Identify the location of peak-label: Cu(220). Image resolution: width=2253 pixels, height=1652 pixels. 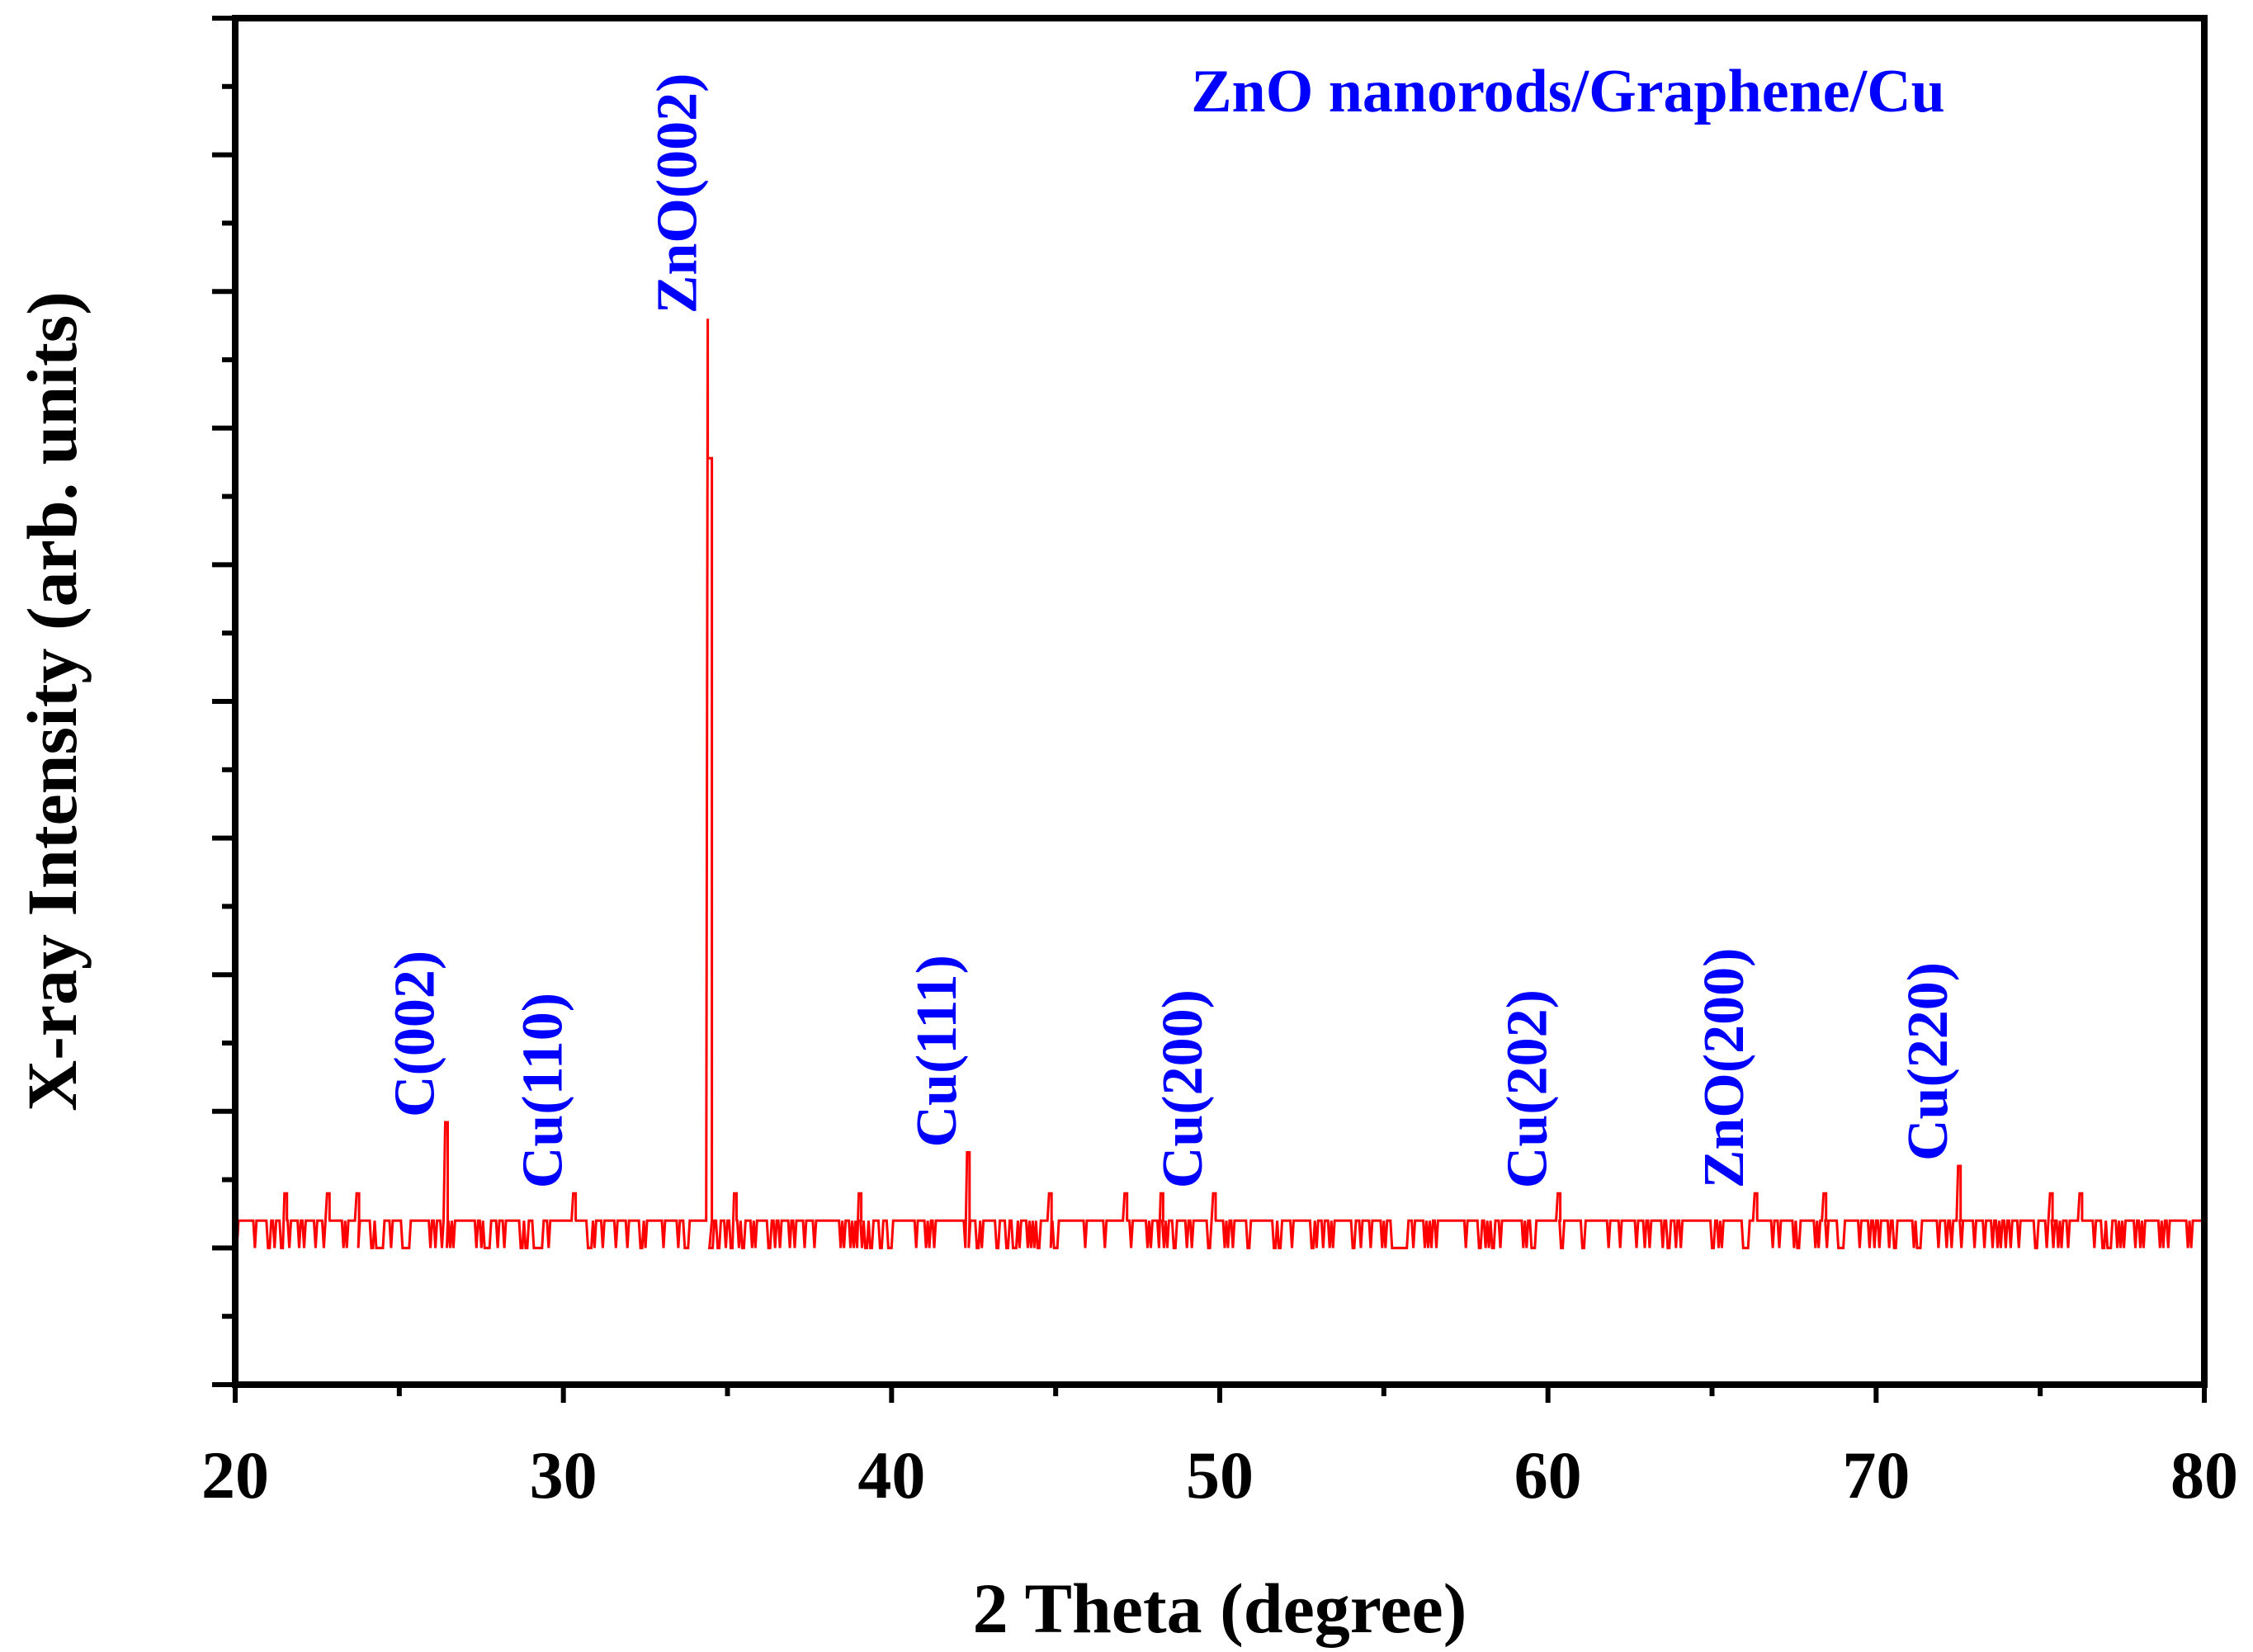
(1928, 1061).